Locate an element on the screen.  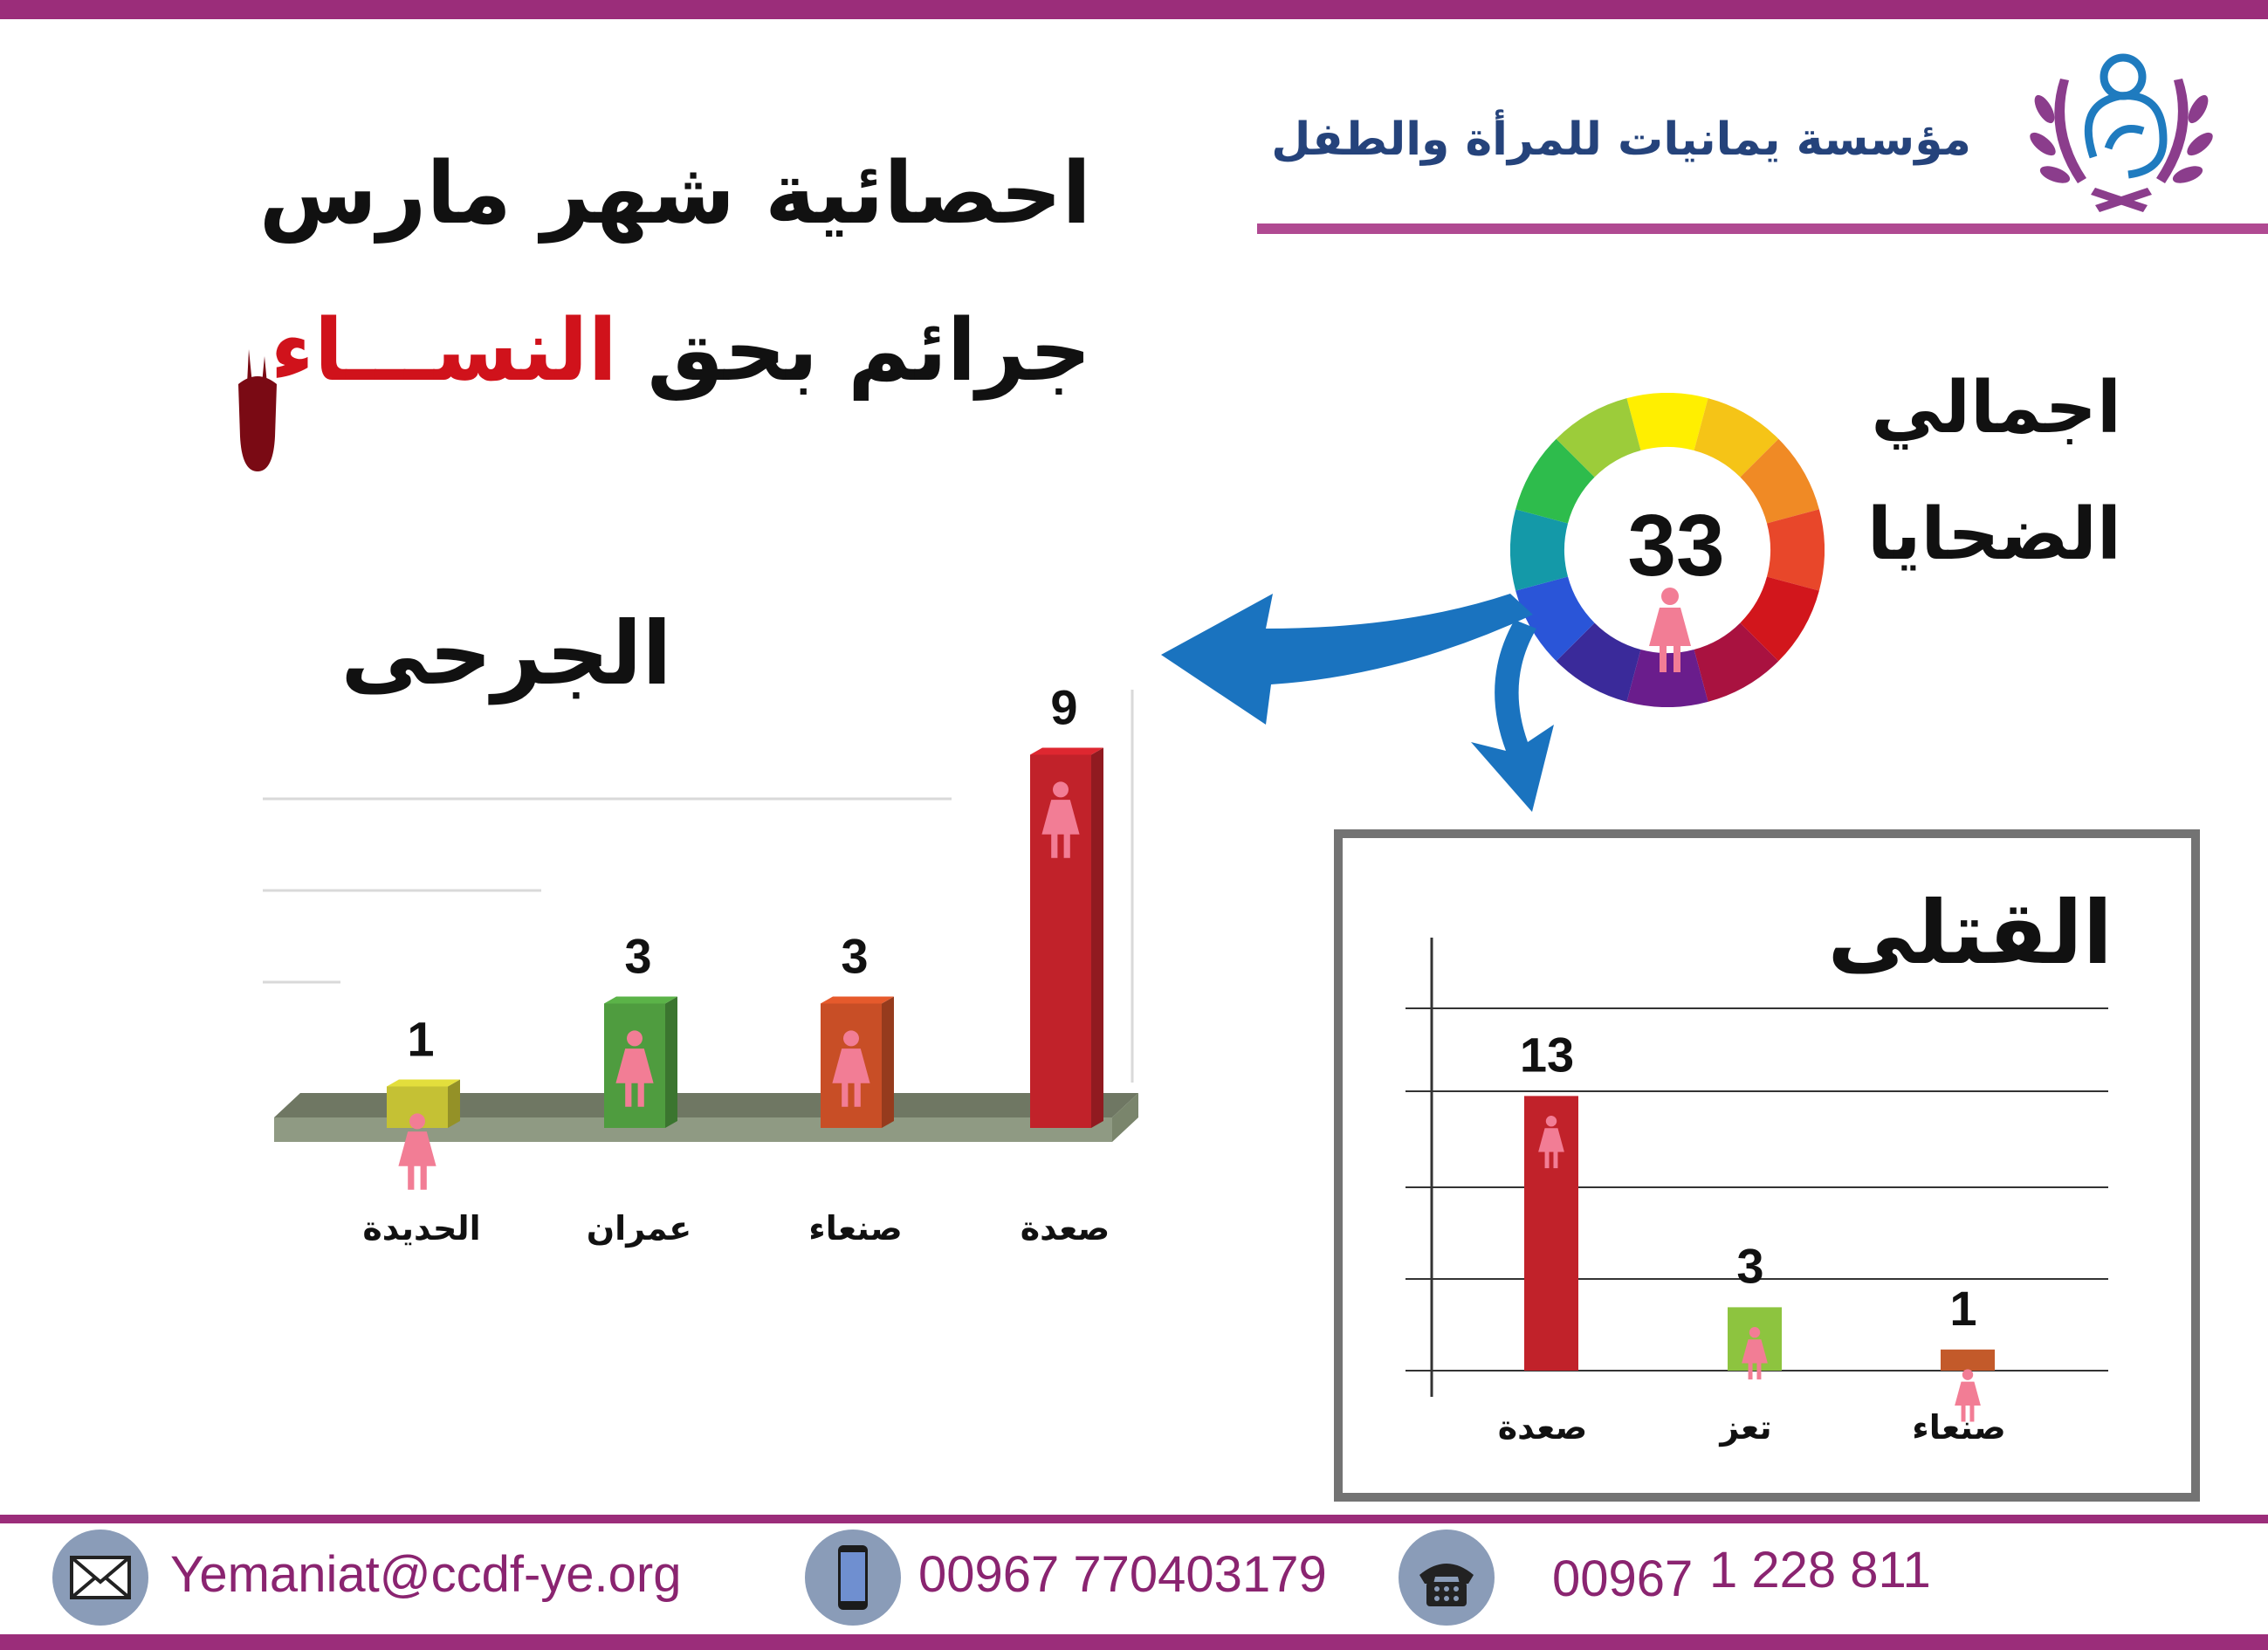
subtitle-highlight: النســـاء is located at coordinates (444, 351).